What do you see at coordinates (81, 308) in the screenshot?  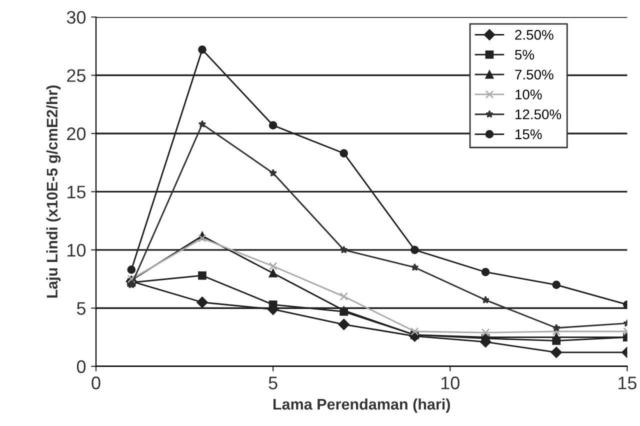 I see `y-tick-label: 5` at bounding box center [81, 308].